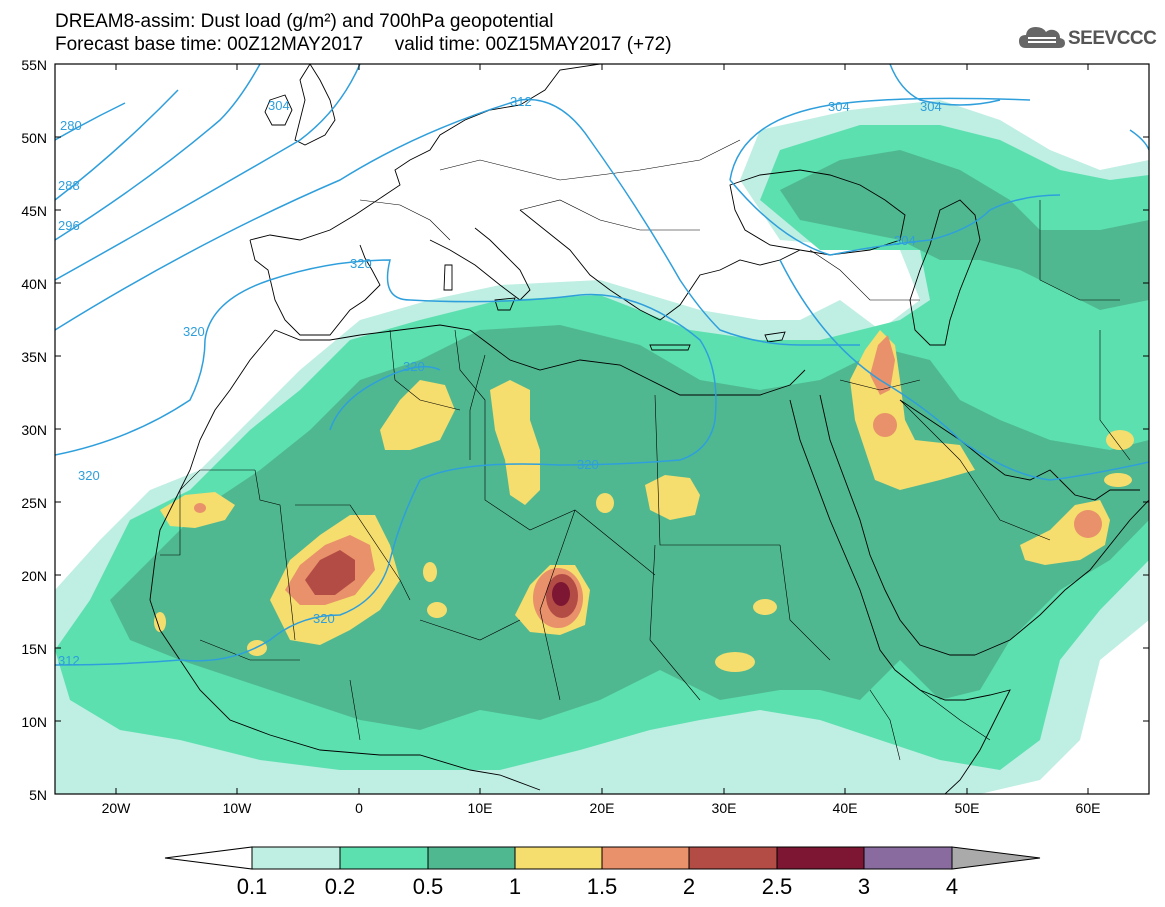 This screenshot has width=1165, height=907. Describe the element at coordinates (515, 442) in the screenshot. I see `dust-level-1-e` at that location.